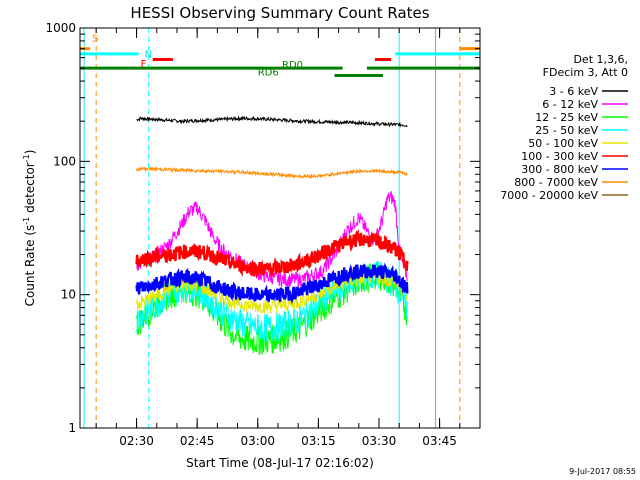  I want to click on footer-date: 9-Jul-2017 08:55, so click(602, 471).